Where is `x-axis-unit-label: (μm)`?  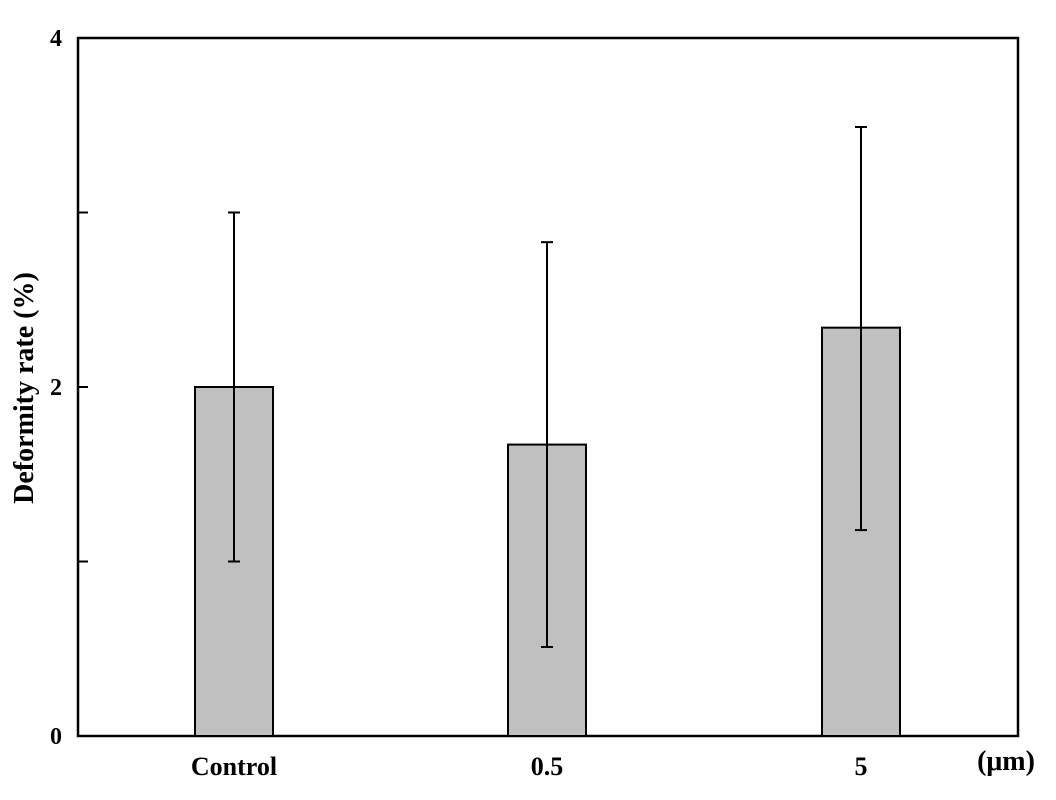 x-axis-unit-label: (μm) is located at coordinates (1006, 761).